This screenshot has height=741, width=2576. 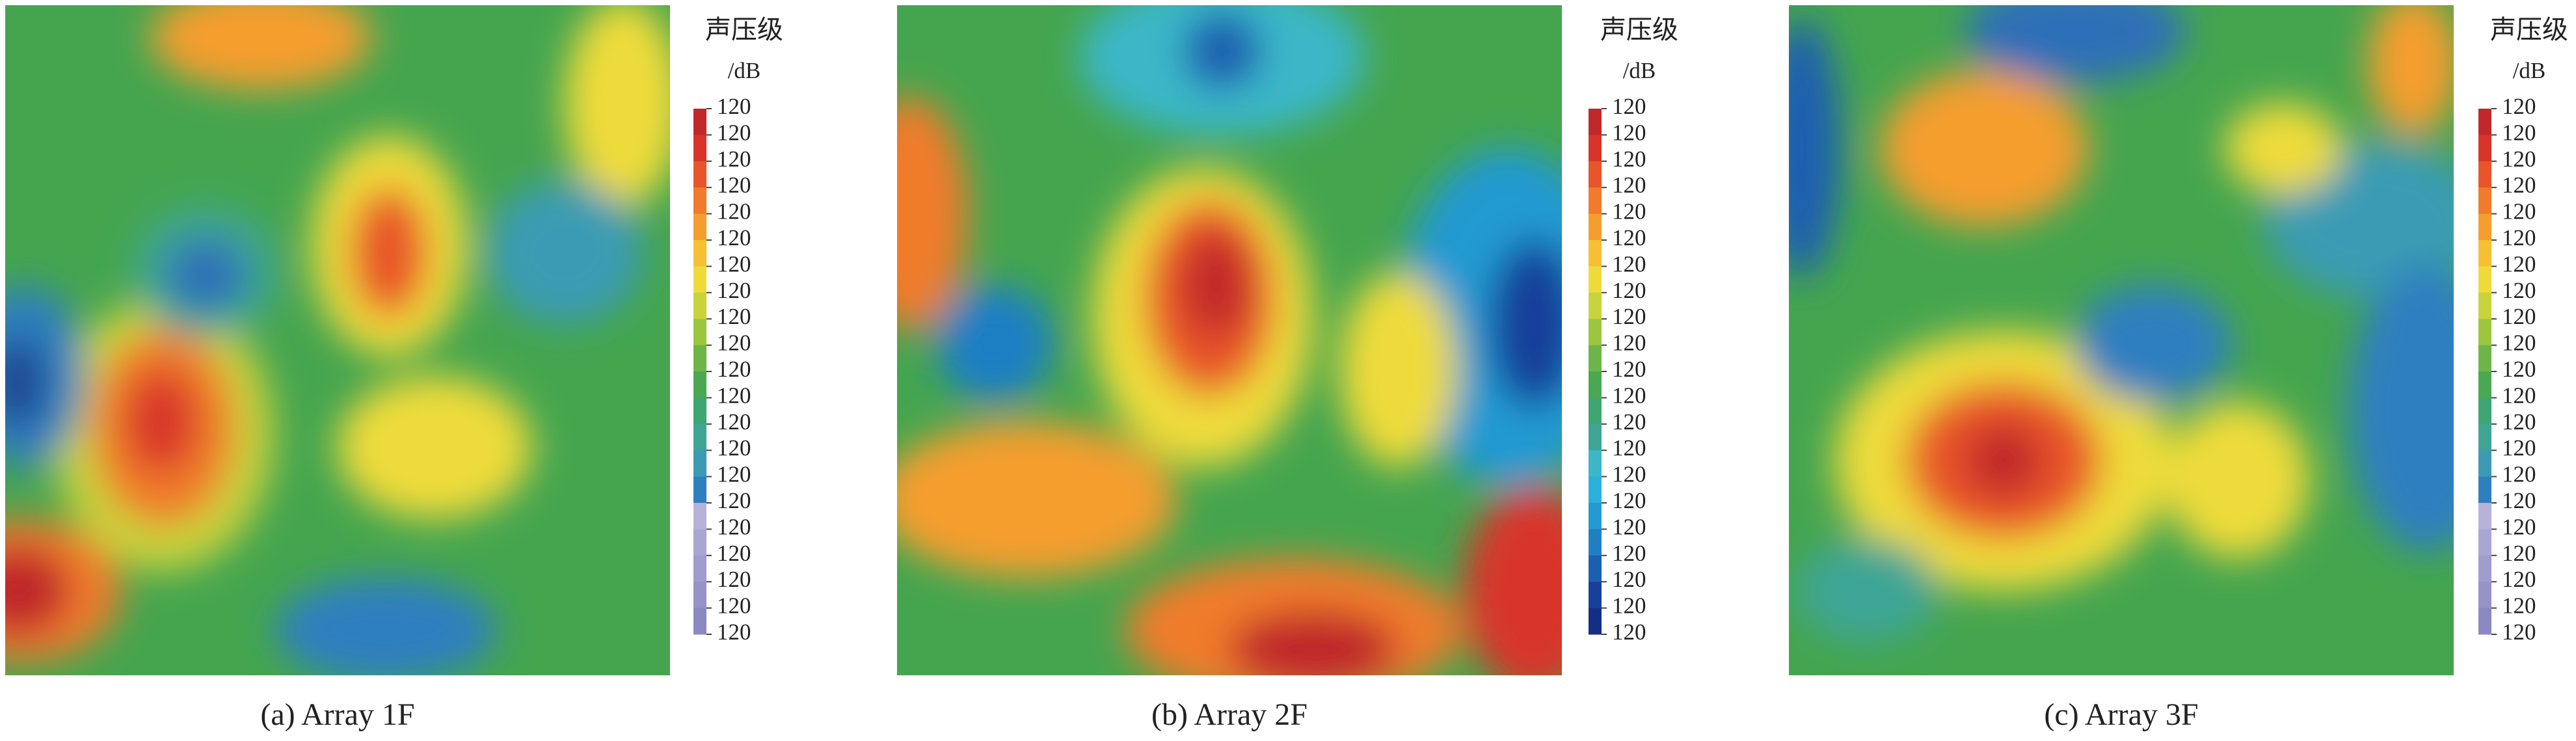 What do you see at coordinates (337, 714) in the screenshot?
I see `caption: (a) Array 1F` at bounding box center [337, 714].